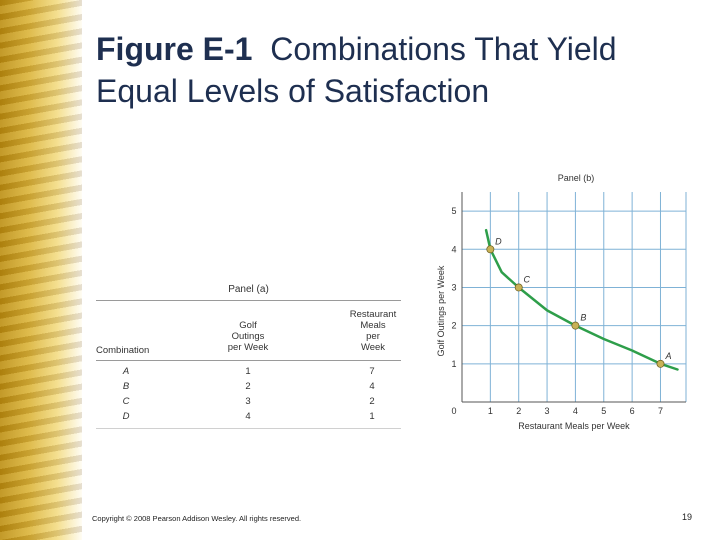  I want to click on header-combination: Combination, so click(123, 350).